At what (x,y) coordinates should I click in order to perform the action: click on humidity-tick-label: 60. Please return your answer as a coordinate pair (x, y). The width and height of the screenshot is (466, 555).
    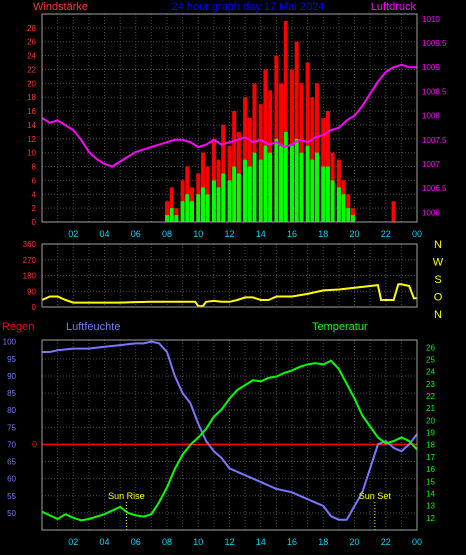
    Looking at the image, I should click on (11, 479).